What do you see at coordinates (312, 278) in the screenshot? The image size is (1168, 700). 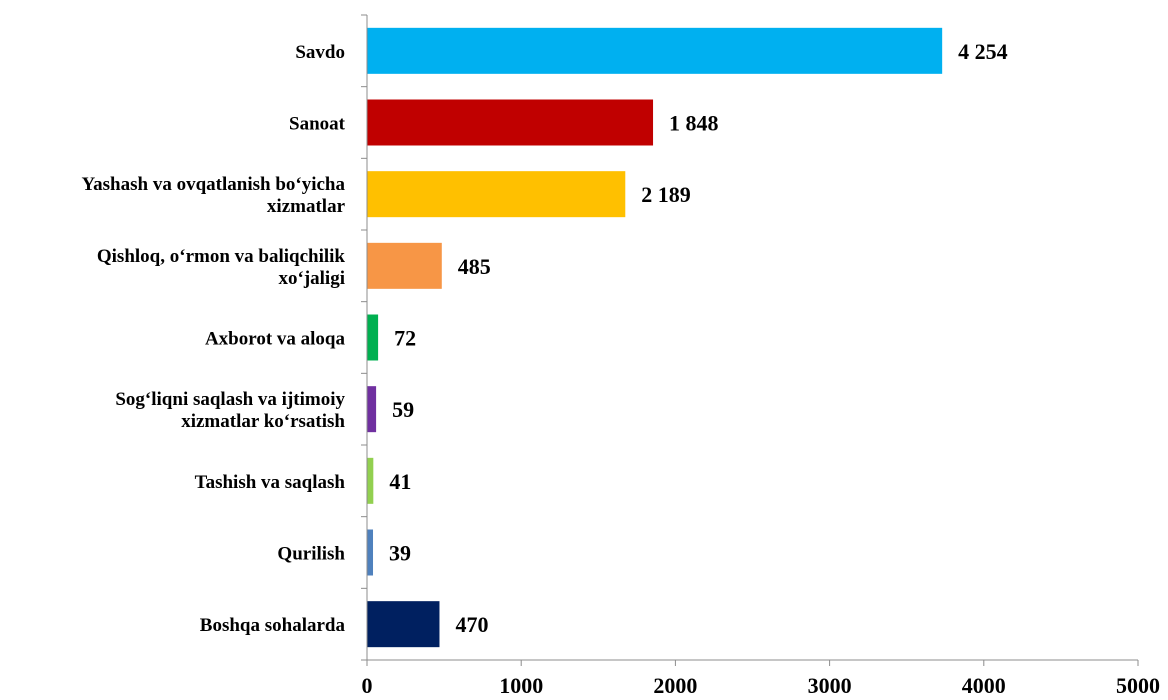 I see `category-label-3-1: xo‘jaligi` at bounding box center [312, 278].